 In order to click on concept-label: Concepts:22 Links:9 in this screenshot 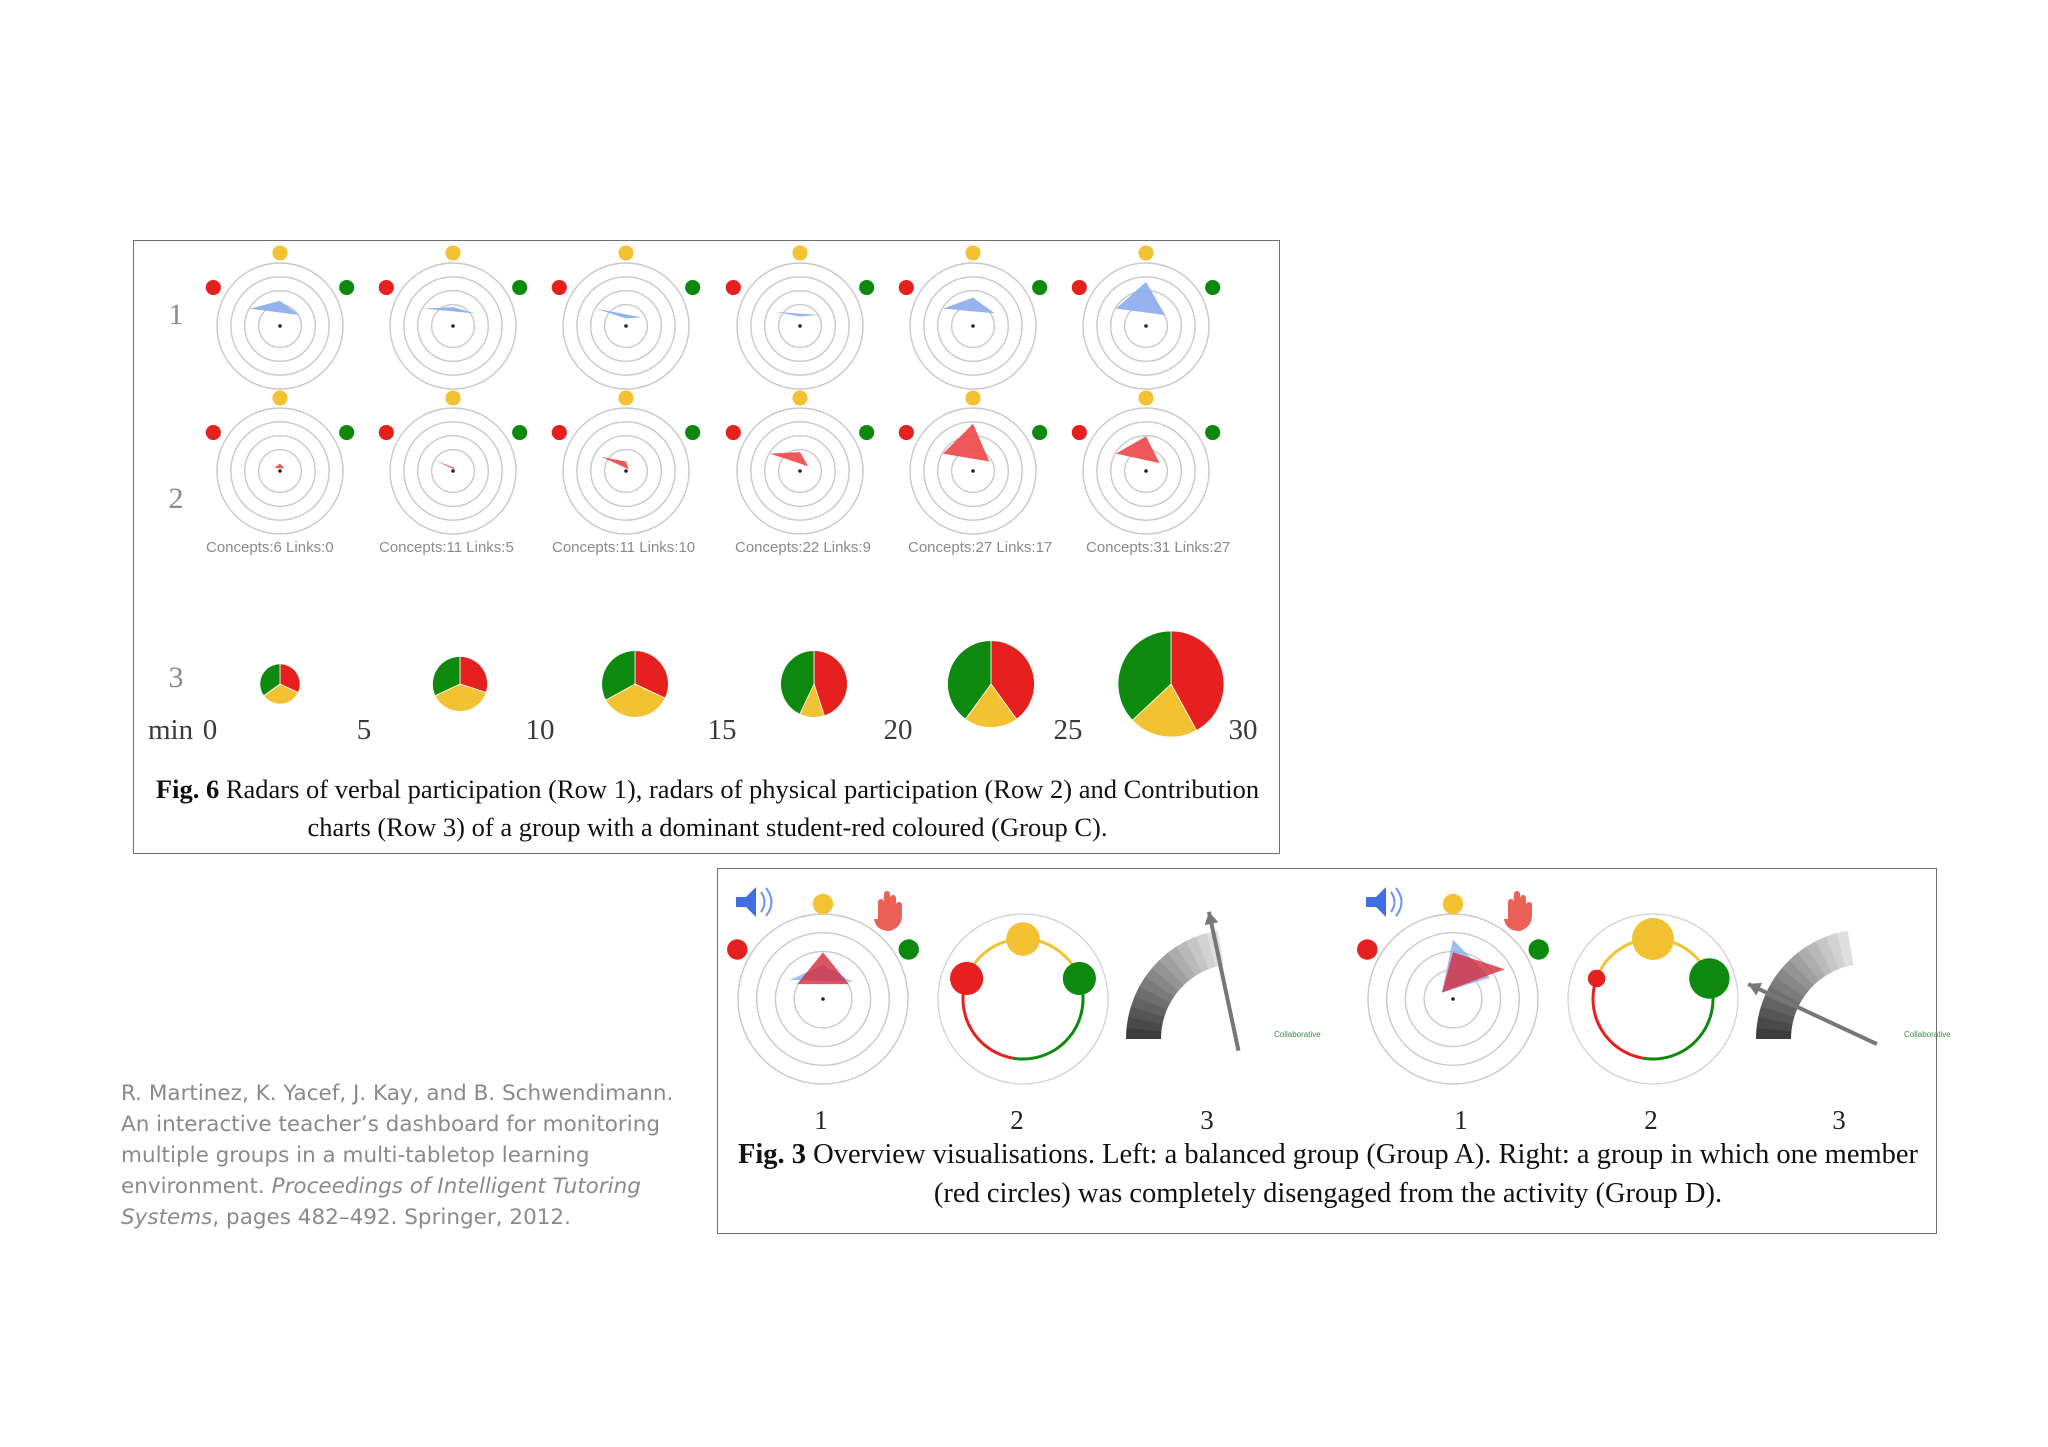, I will do `click(803, 547)`.